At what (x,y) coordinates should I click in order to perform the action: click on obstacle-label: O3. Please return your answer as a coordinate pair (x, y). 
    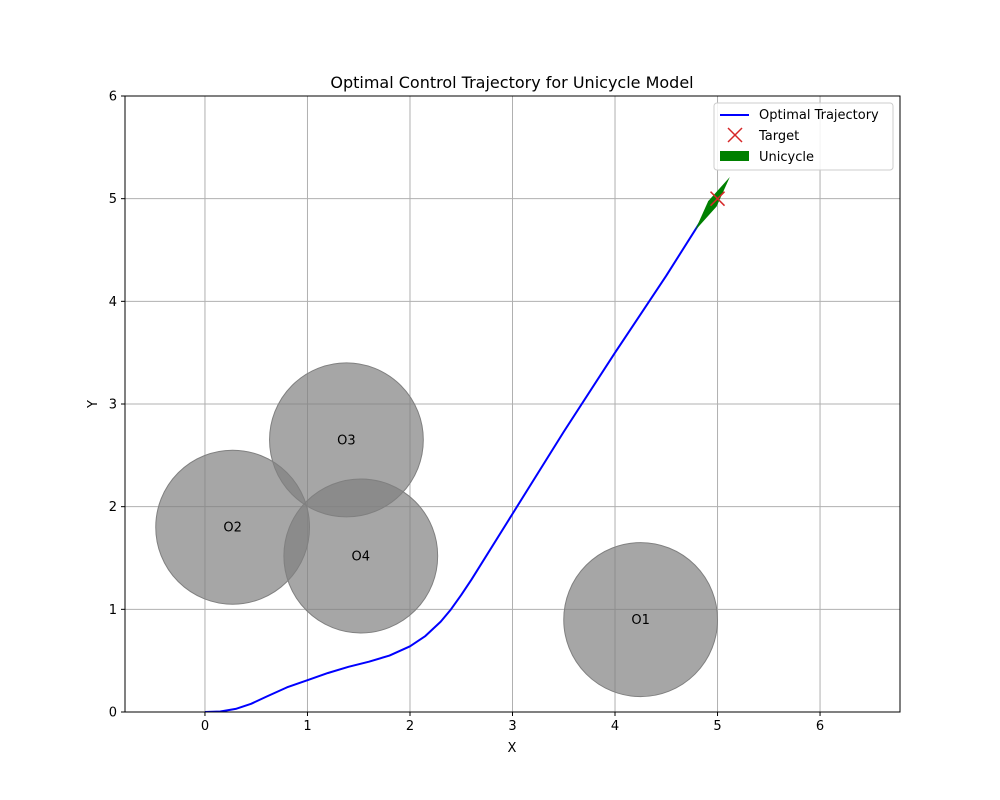
    Looking at the image, I should click on (346, 440).